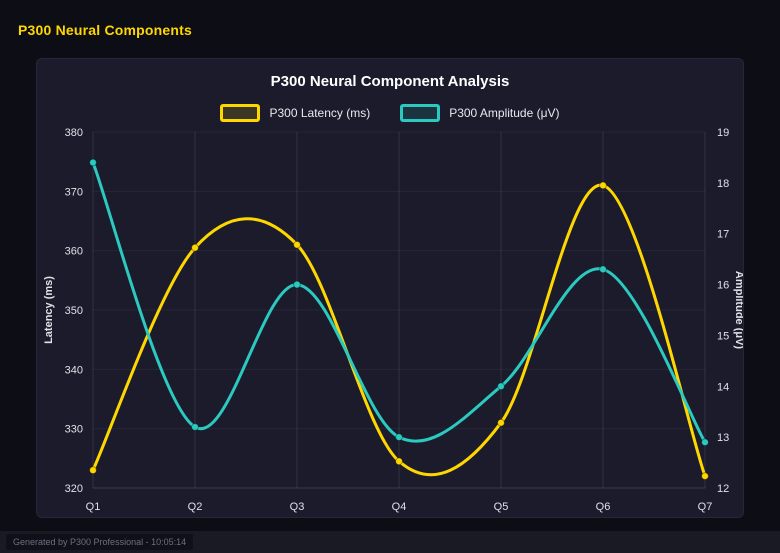 Image resolution: width=780 pixels, height=553 pixels. What do you see at coordinates (723, 286) in the screenshot?
I see `y-right-tick-label: 16` at bounding box center [723, 286].